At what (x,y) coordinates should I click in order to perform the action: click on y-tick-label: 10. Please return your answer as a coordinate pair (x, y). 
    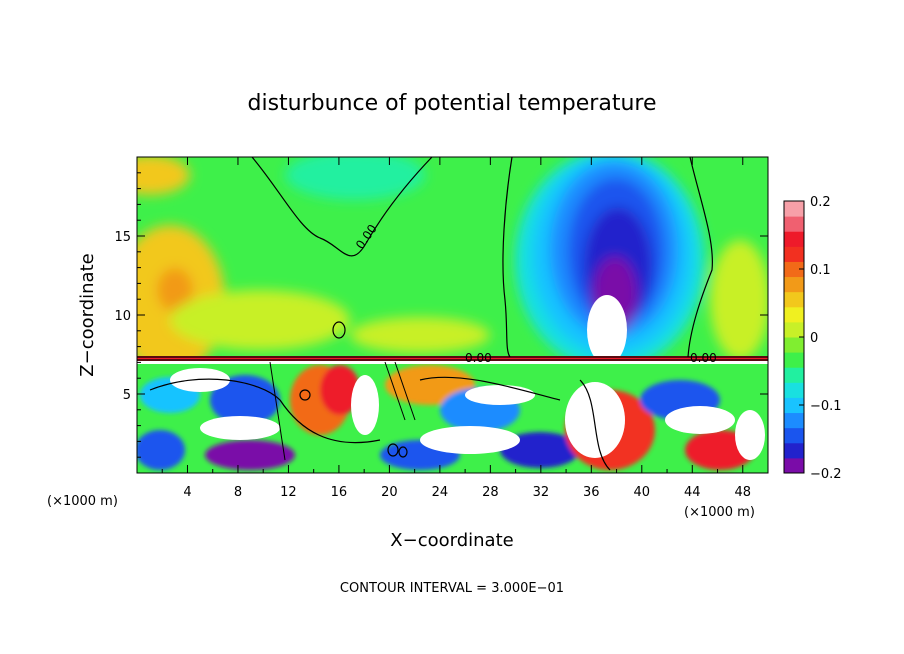
    Looking at the image, I should click on (122, 316).